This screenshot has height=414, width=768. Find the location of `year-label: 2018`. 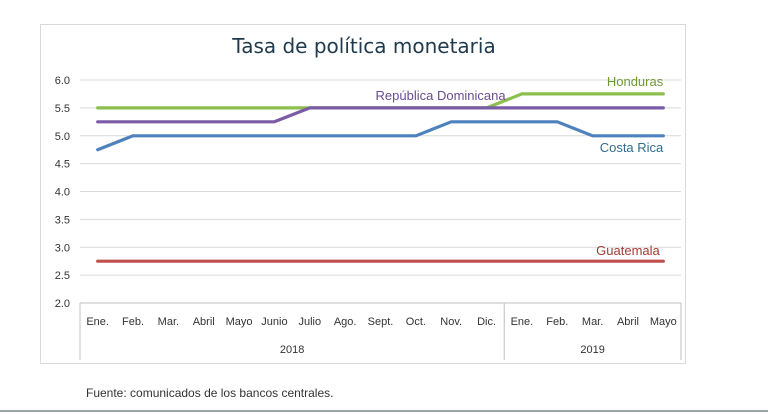

year-label: 2018 is located at coordinates (292, 350).